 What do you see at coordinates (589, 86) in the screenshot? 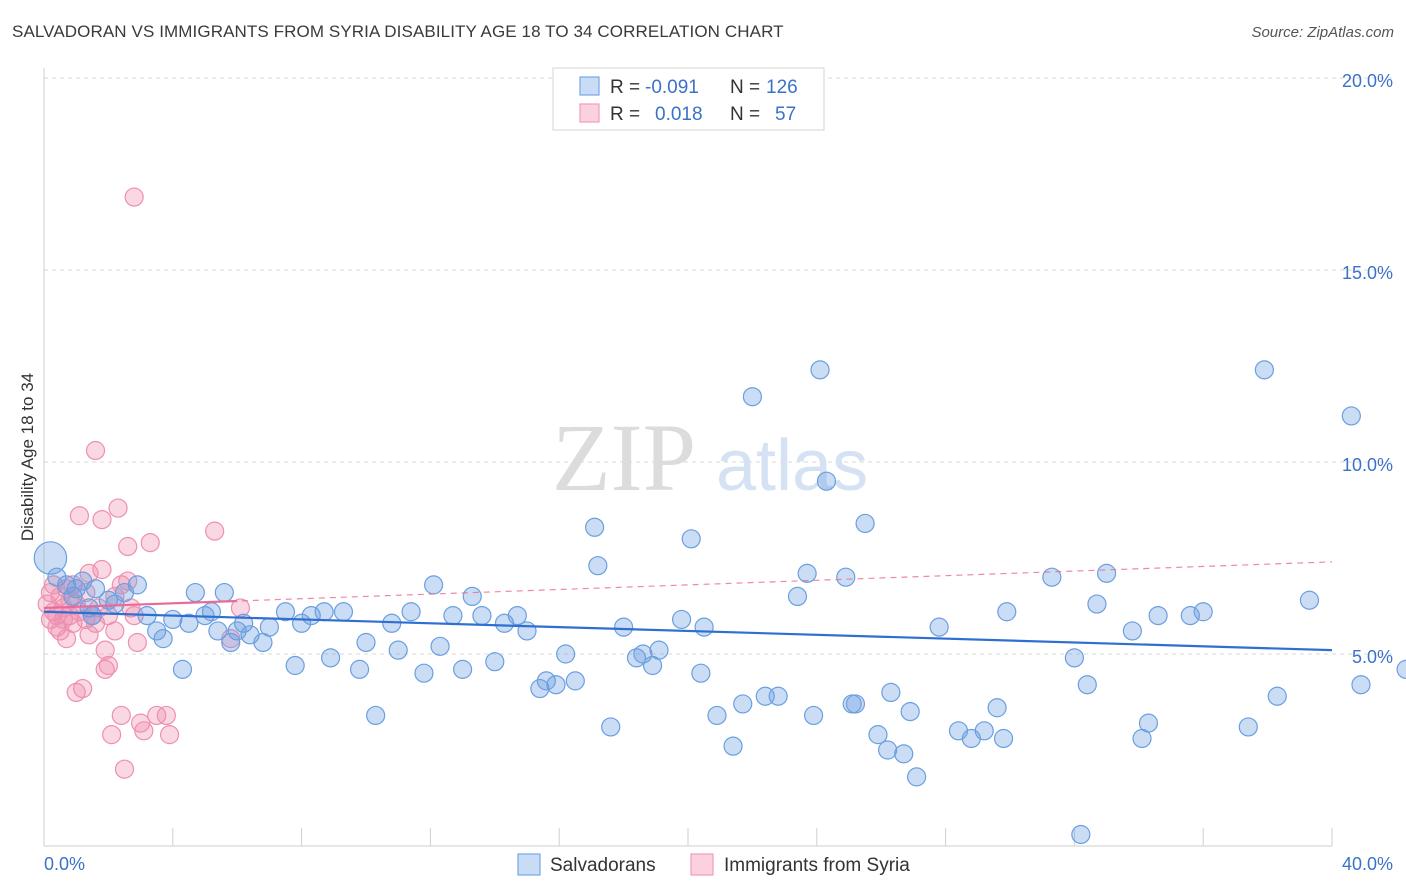
I see `legend-swatch-blue` at bounding box center [589, 86].